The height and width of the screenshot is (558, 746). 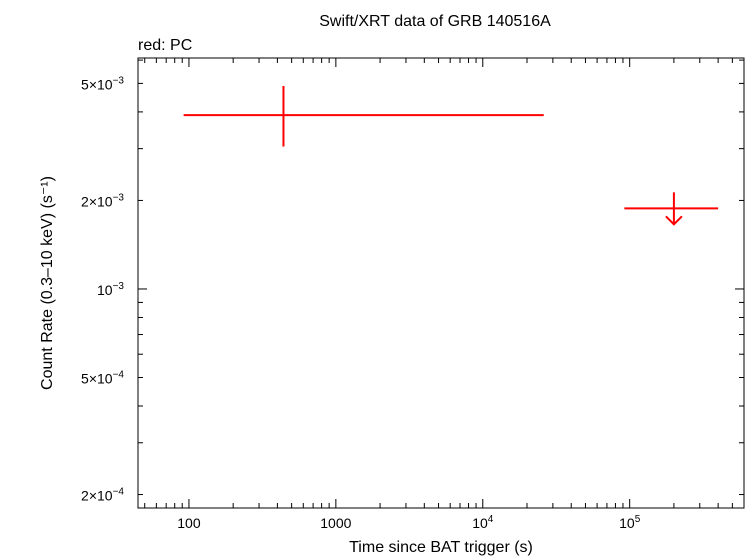 What do you see at coordinates (102, 495) in the screenshot?
I see `y-tick-label: 2×10⁻⁴` at bounding box center [102, 495].